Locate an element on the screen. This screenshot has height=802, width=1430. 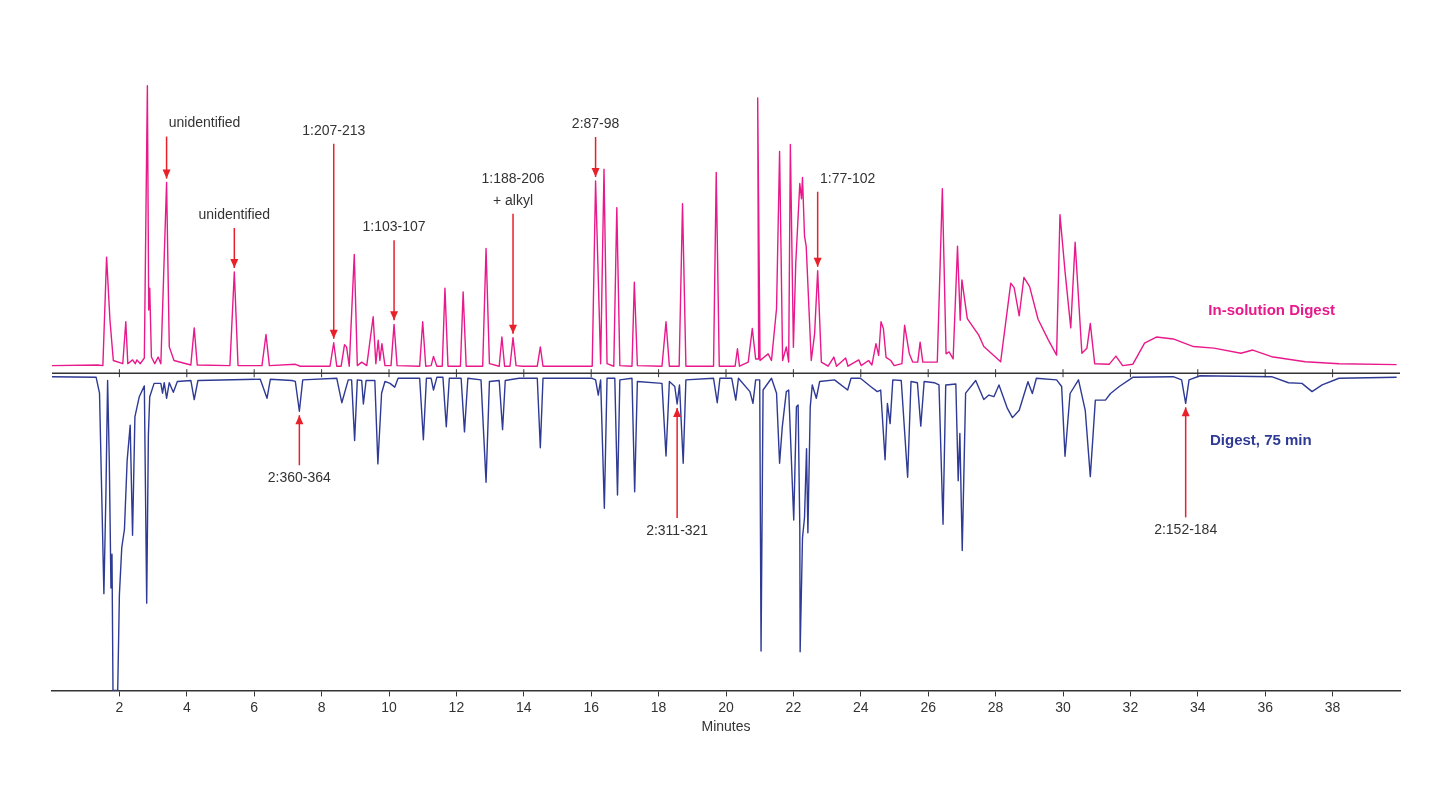
x-tick-label: 30 is located at coordinates (1063, 706).